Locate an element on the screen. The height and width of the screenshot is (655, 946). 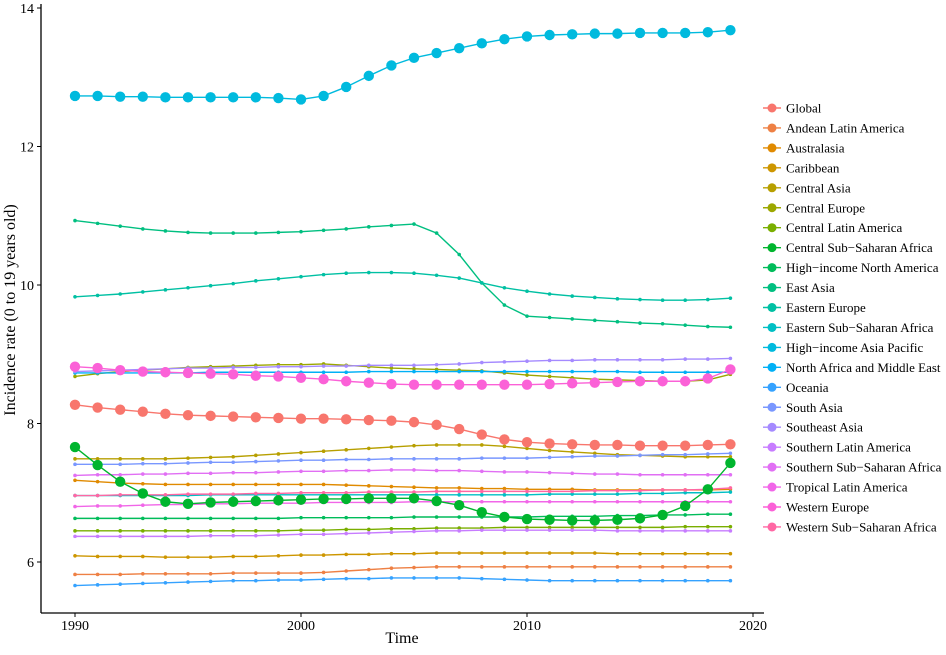
series-south-asia is located at coordinates (403, 459).